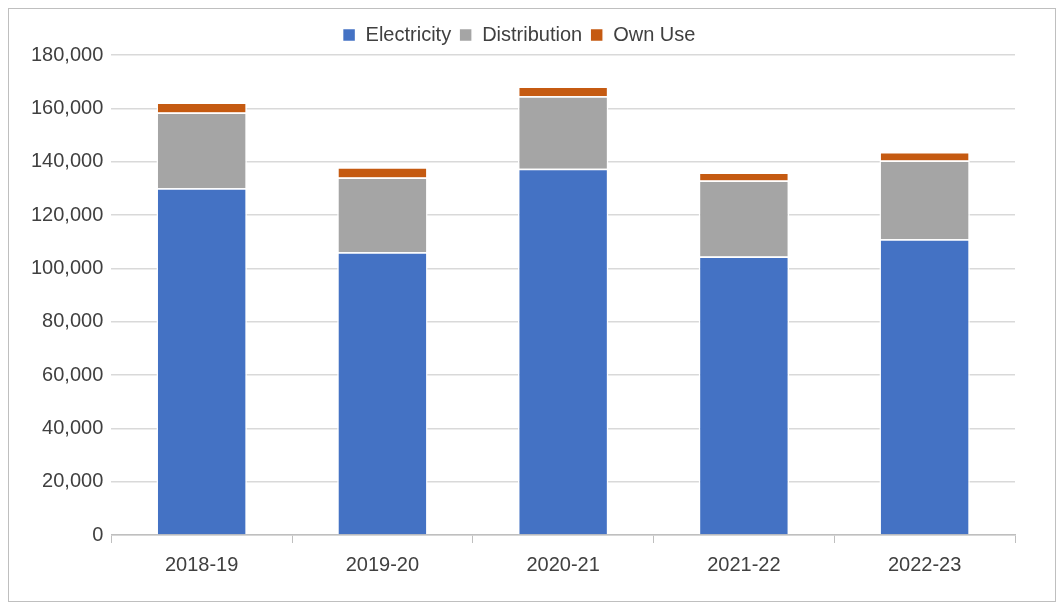 This screenshot has width=1064, height=610. Describe the element at coordinates (408, 33) in the screenshot. I see `legend-label: Electricity` at that location.